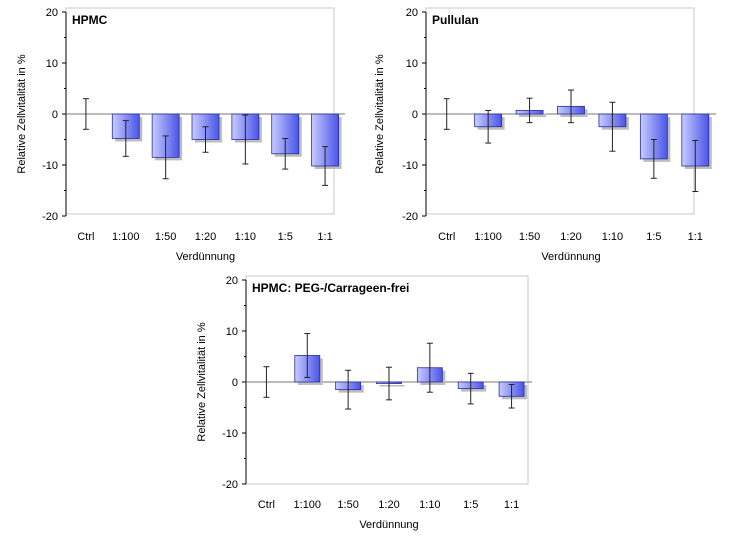 The width and height of the screenshot is (730, 543). Describe the element at coordinates (455, 20) in the screenshot. I see `chart-title: Pullulan` at that location.